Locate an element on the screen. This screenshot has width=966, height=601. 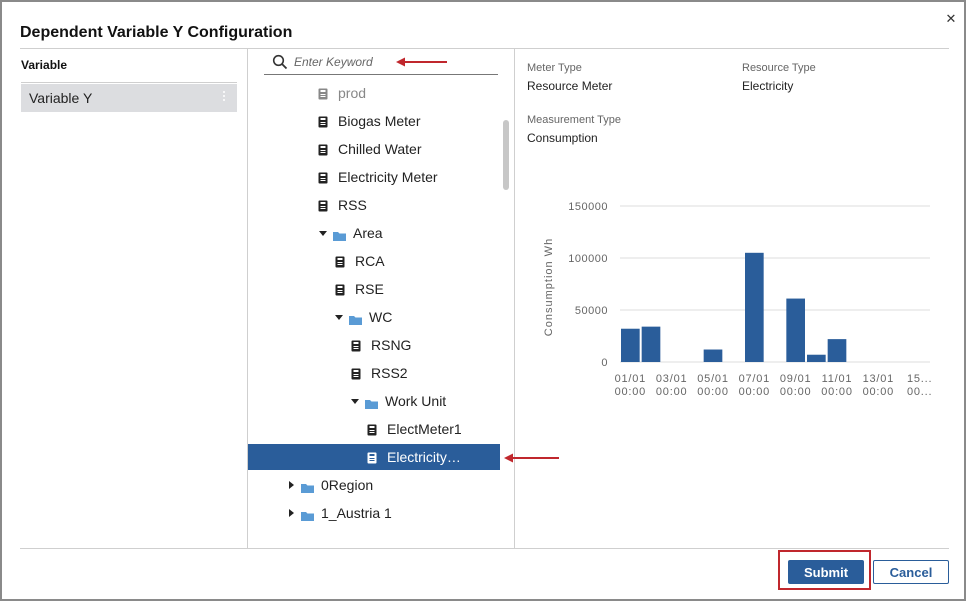
tree-item-label: Work Unit is located at coordinates (416, 401).